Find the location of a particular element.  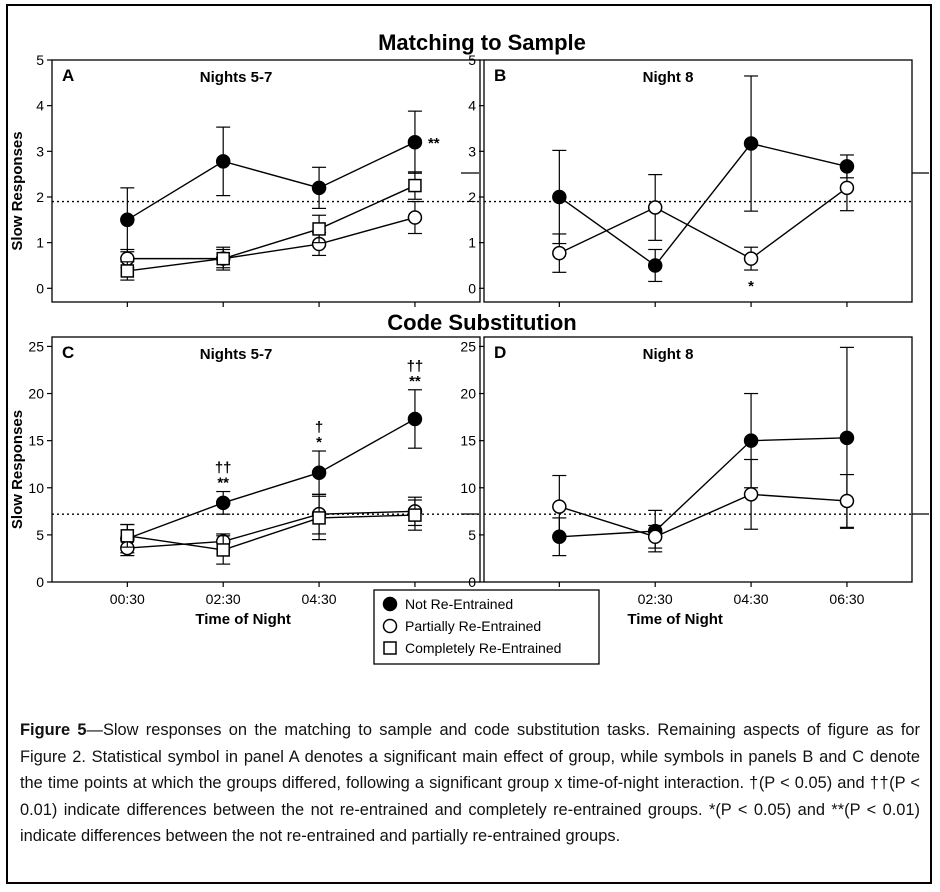

panel-b: 0 1 2 3 4 5 B Night 8 * is located at coordinates (690, 179).